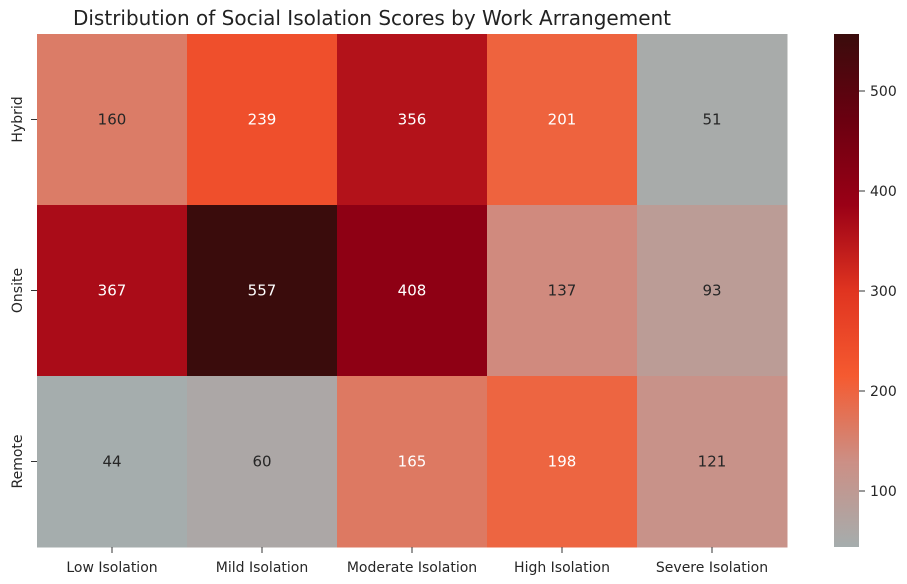  I want to click on column-label: Moderate Isolation, so click(412, 568).